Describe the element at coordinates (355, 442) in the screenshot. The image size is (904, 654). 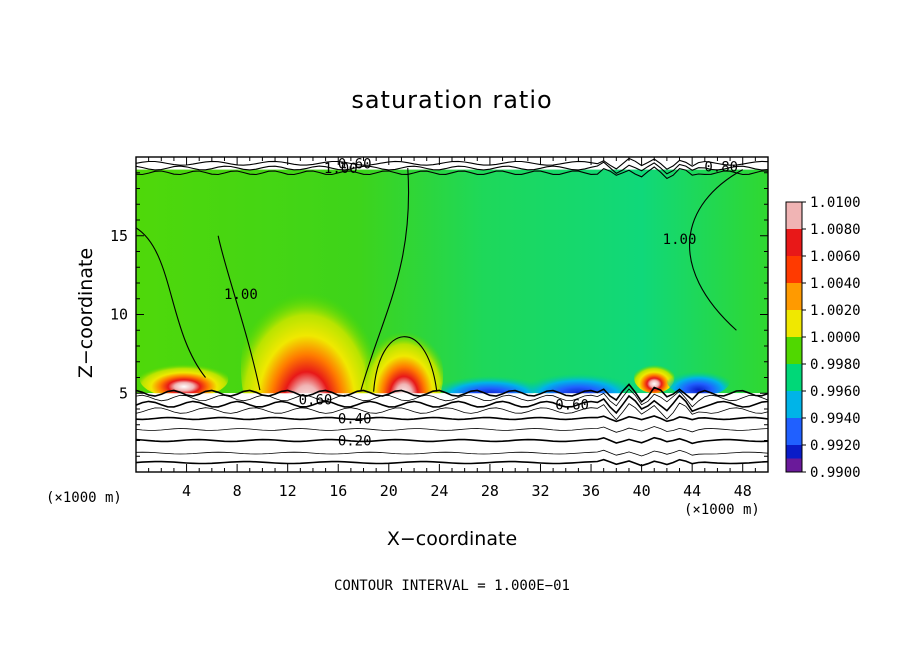
I see `contour-label-0: 0.20` at that location.